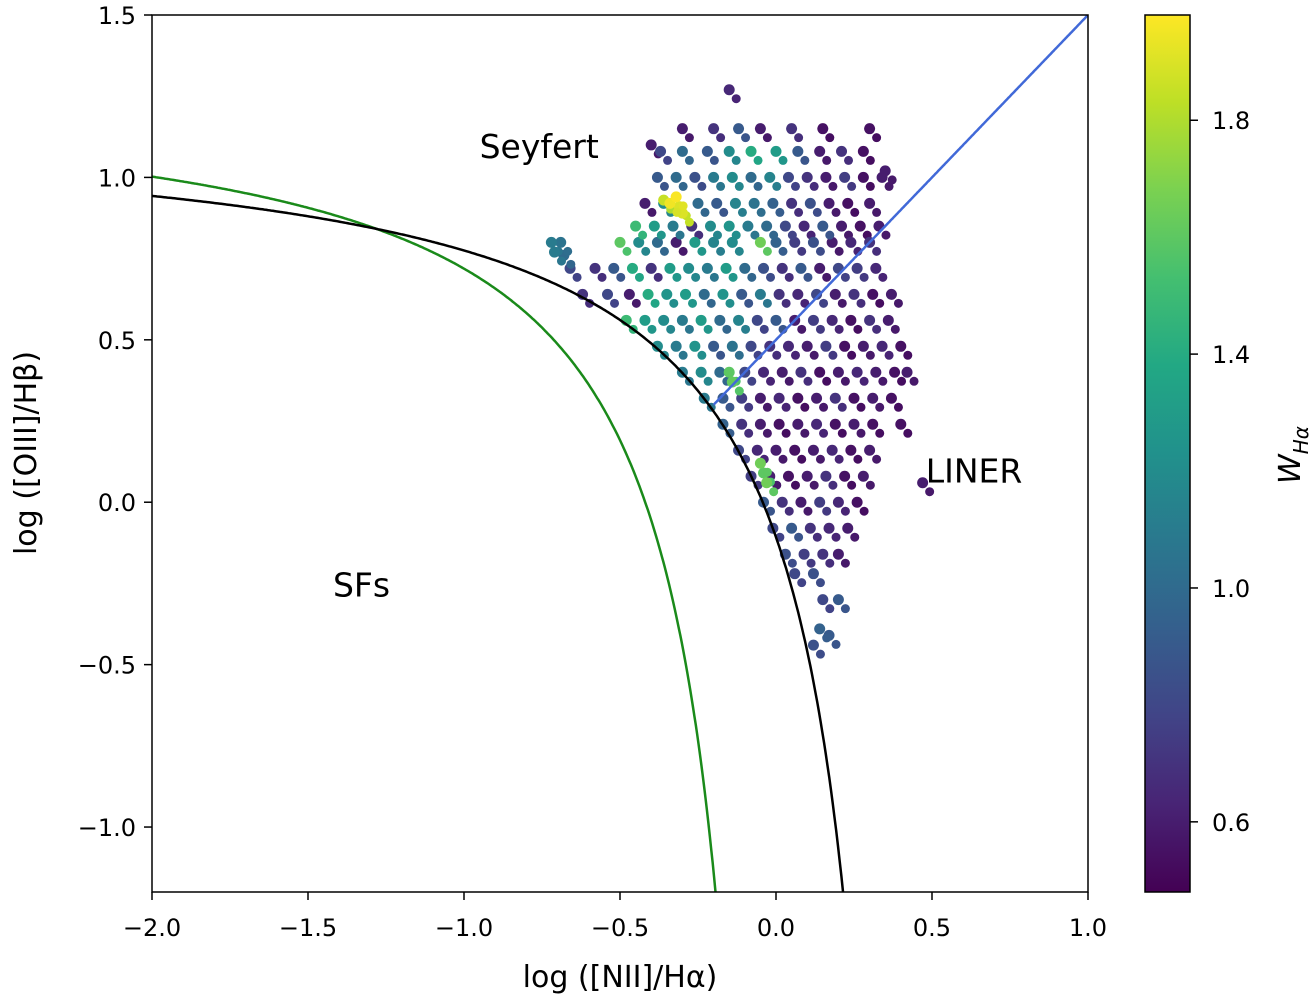 This screenshot has height=999, width=1312. What do you see at coordinates (117, 178) in the screenshot?
I see `y-tick-label: 1.0` at bounding box center [117, 178].